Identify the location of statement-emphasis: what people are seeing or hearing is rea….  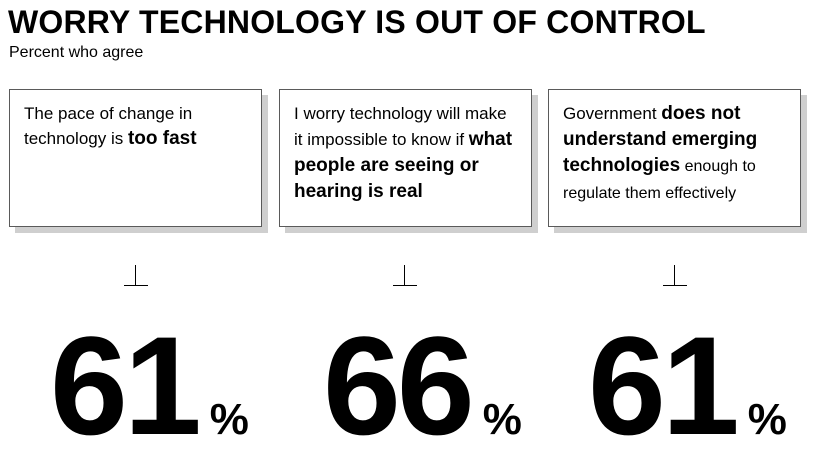
(403, 165).